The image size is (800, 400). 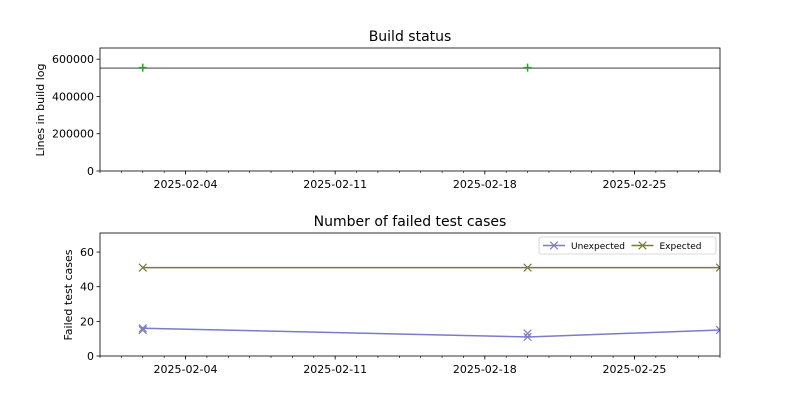 I want to click on y-axis-label: Lines in build log, so click(x=40, y=110).